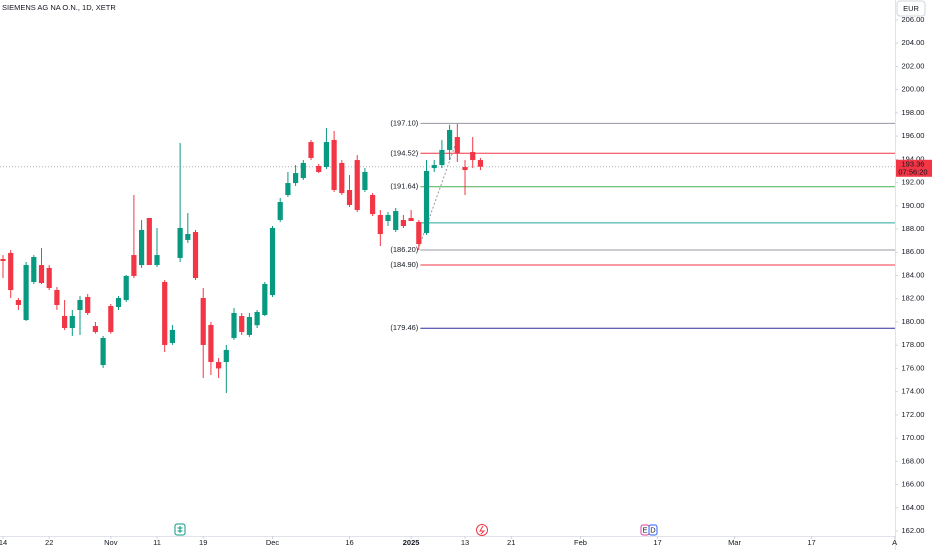 This screenshot has width=932, height=550. Describe the element at coordinates (404, 152) in the screenshot. I see `level-label: (194.52)` at that location.